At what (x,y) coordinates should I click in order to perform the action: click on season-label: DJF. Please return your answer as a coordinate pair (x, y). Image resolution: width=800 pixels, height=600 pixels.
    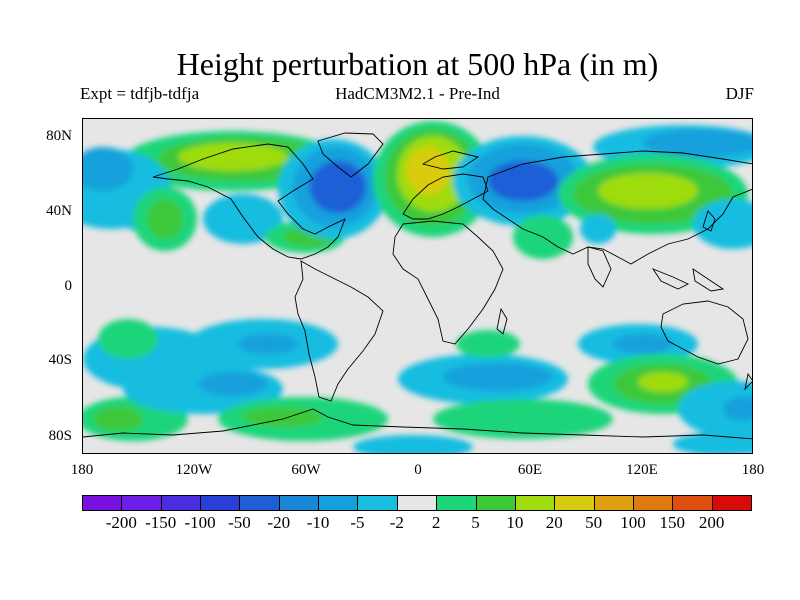
    Looking at the image, I should click on (739, 93).